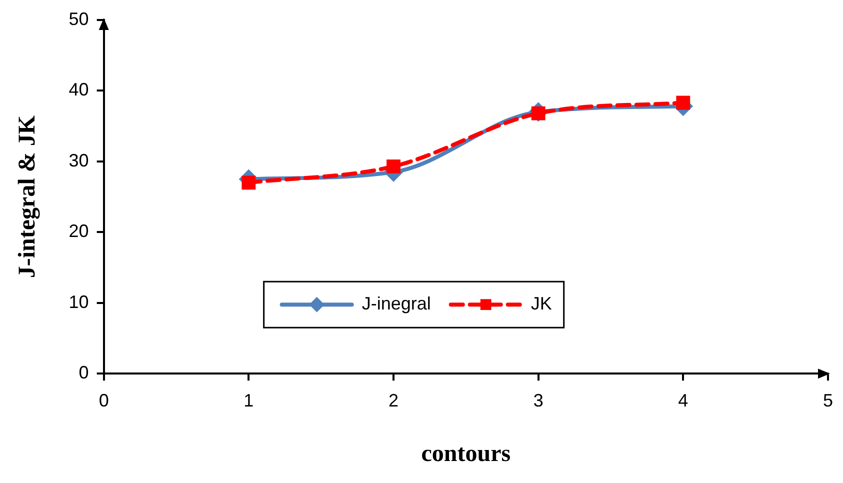  Describe the element at coordinates (249, 400) in the screenshot. I see `x-tick-label: 1` at that location.